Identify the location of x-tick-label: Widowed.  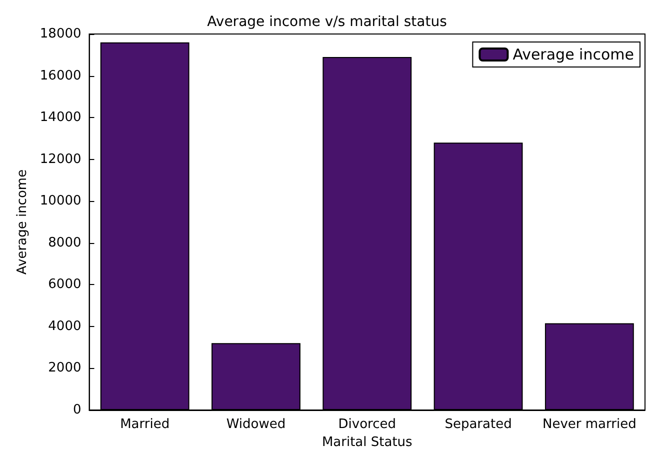
(256, 424).